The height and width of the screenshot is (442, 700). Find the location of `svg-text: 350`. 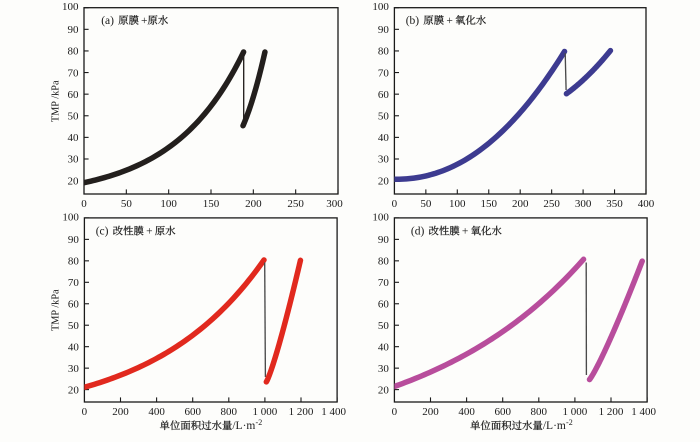

svg-text: 350 is located at coordinates (614, 204).